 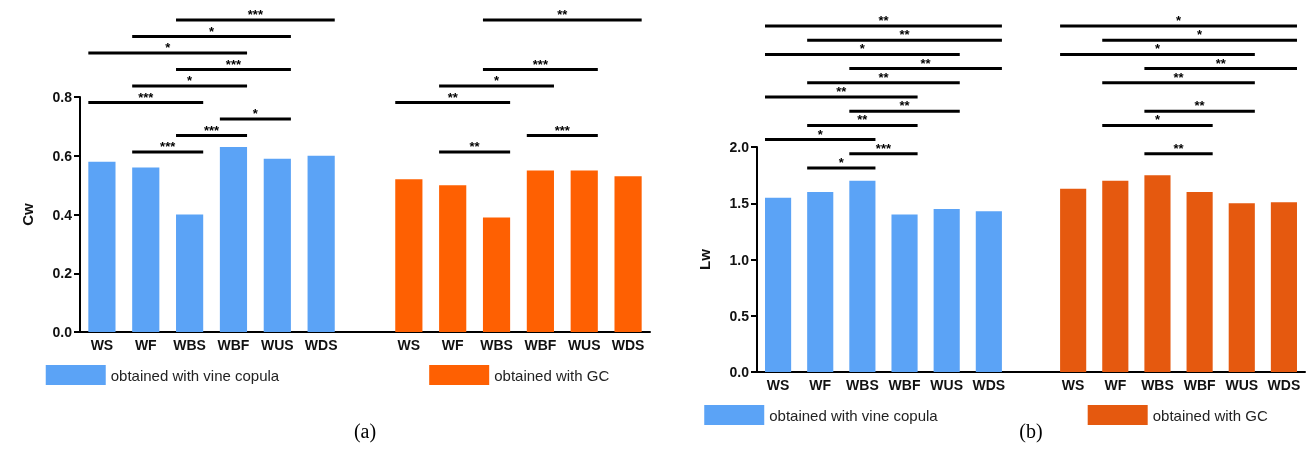 What do you see at coordinates (27, 214) in the screenshot?
I see `y-axis-title: Cw` at bounding box center [27, 214].